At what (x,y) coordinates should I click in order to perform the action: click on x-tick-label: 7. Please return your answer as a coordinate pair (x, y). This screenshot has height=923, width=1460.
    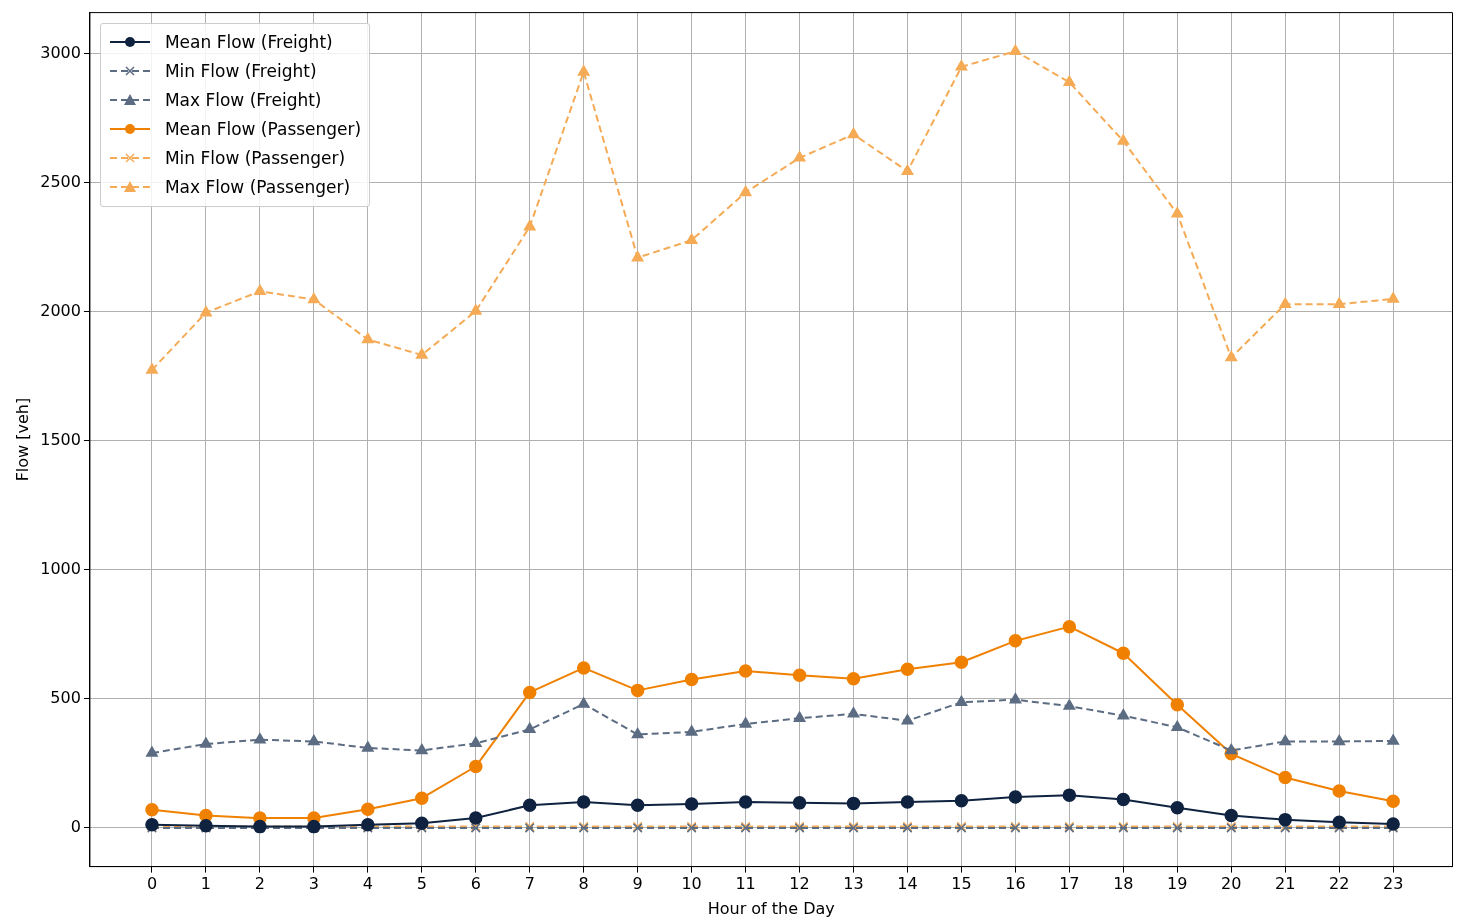
    Looking at the image, I should click on (529, 884).